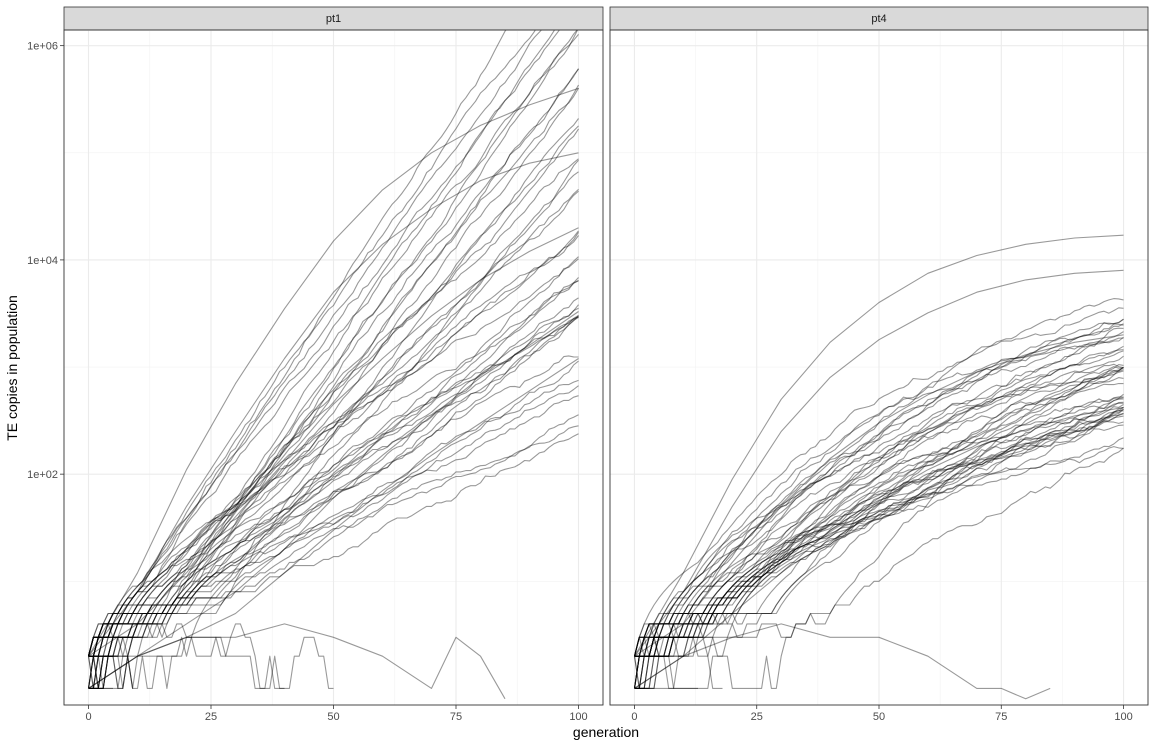 Image resolution: width=1156 pixels, height=747 pixels. What do you see at coordinates (757, 717) in the screenshot?
I see `x-tick-label: 25` at bounding box center [757, 717].